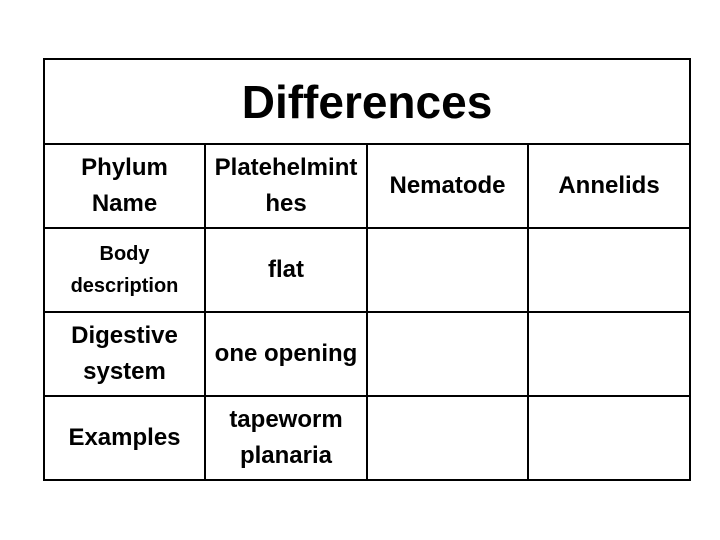 This screenshot has height=540, width=720. I want to click on table-row: Digestive system one opening, so click(367, 354).